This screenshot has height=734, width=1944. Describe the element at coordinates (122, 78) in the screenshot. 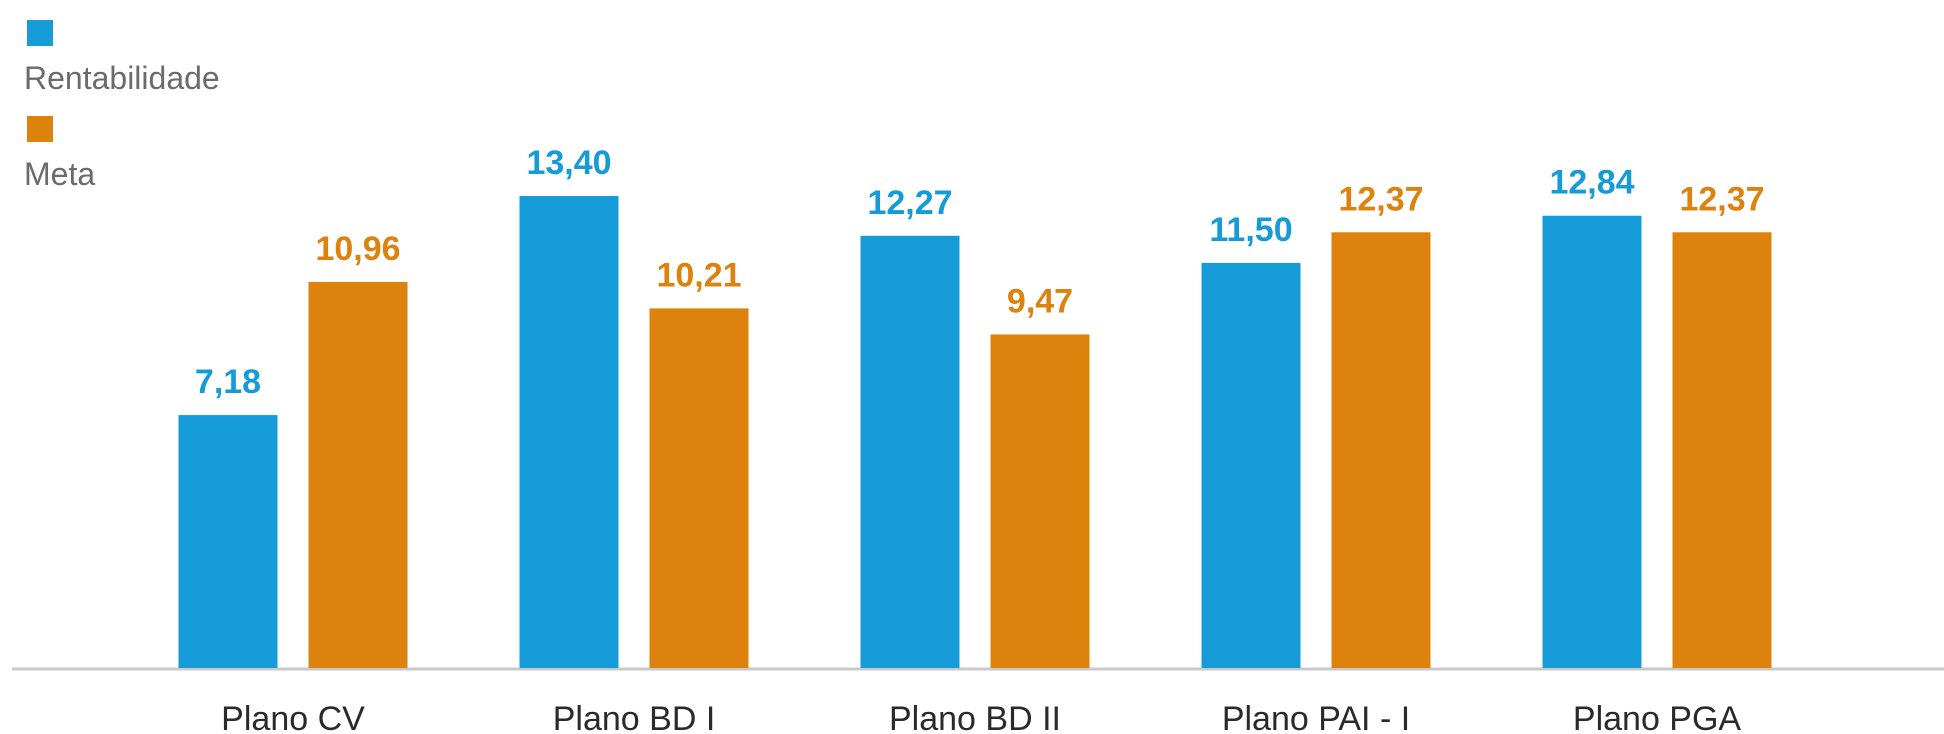

I see `legend-label-rentabilidade: Rentabilidade` at that location.